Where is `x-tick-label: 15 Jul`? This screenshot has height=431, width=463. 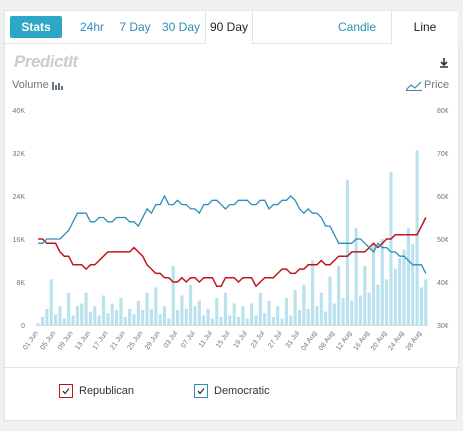
x-tick-label: 15 Jul is located at coordinates (223, 340).